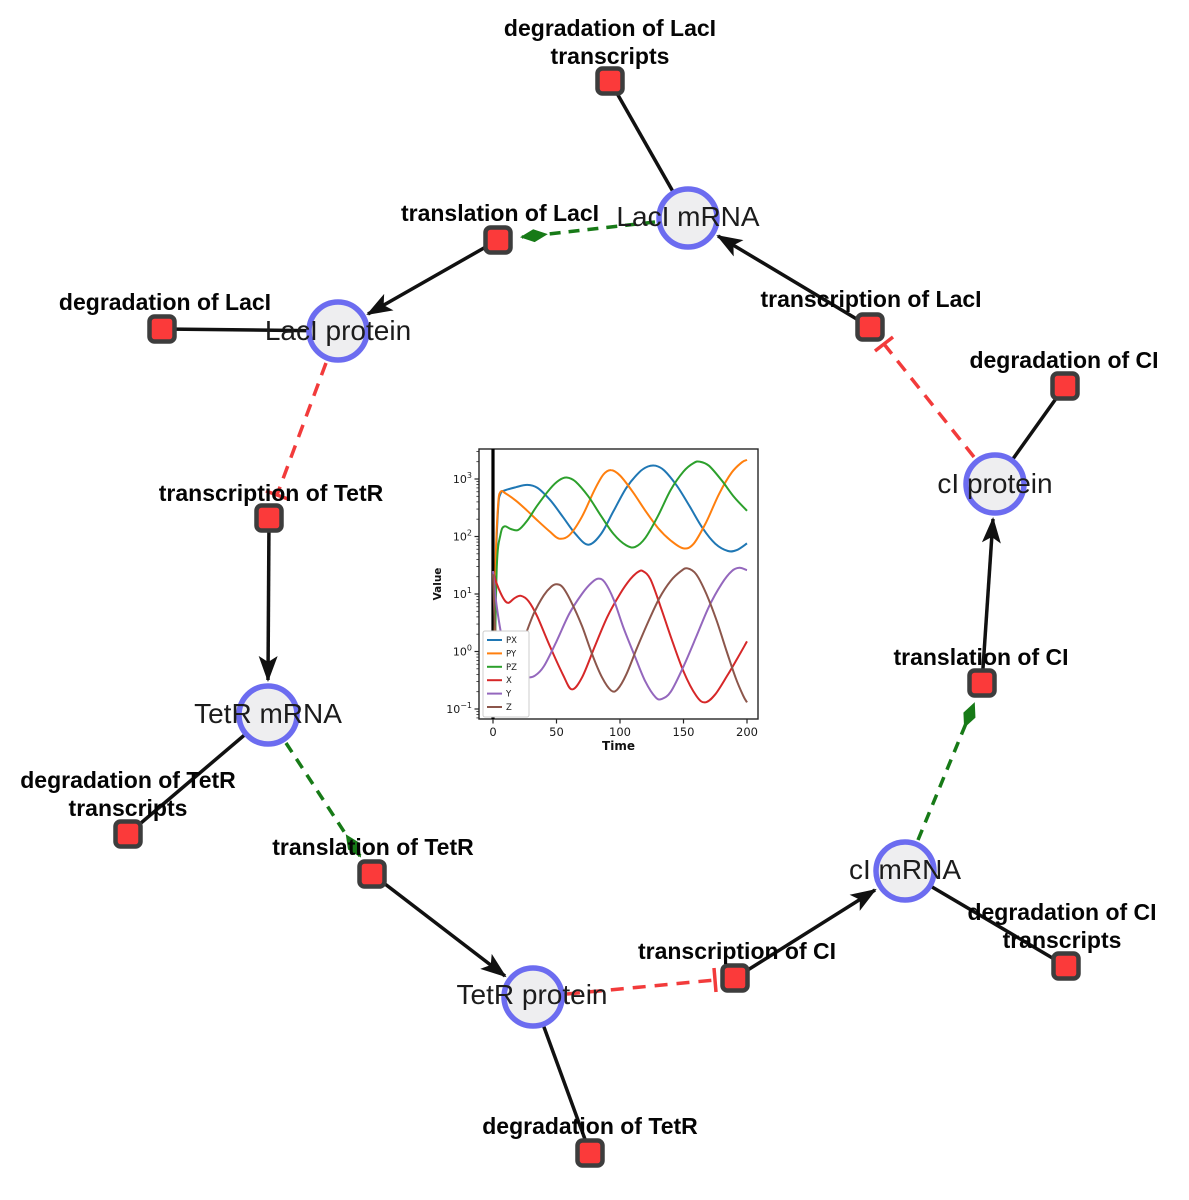 This screenshot has height=1200, width=1189. I want to click on series-Z, so click(620, 635).